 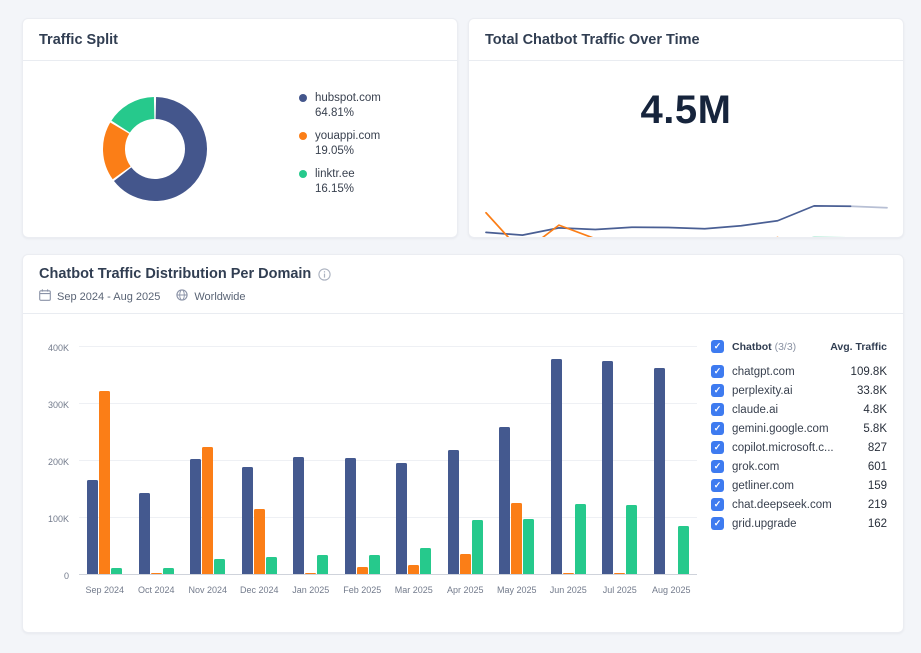 I want to click on chatbot-name: grok.com, so click(x=756, y=466).